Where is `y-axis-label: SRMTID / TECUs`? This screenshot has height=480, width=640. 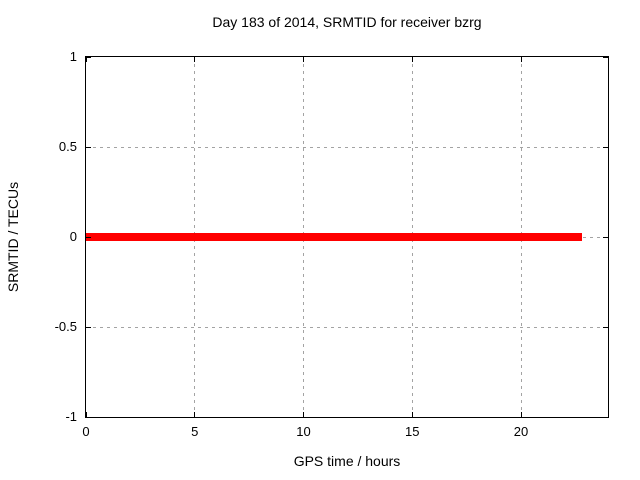
y-axis-label: SRMTID / TECUs is located at coordinates (13, 237).